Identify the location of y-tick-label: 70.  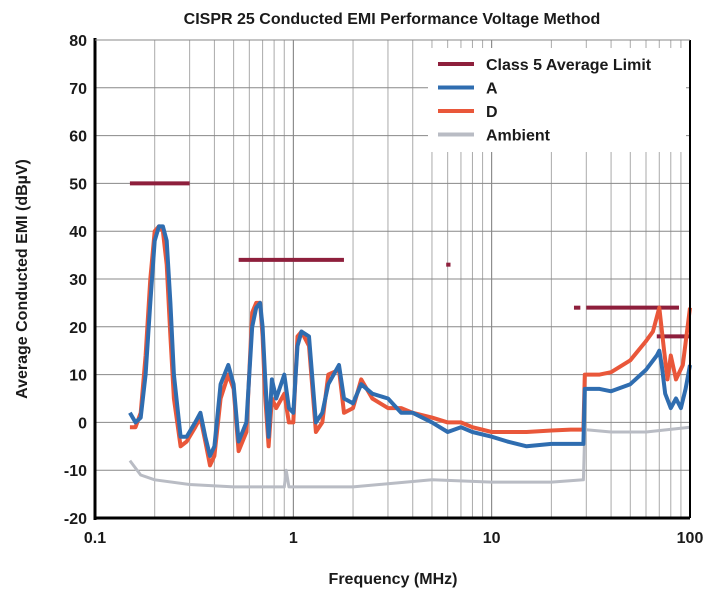
(78, 89).